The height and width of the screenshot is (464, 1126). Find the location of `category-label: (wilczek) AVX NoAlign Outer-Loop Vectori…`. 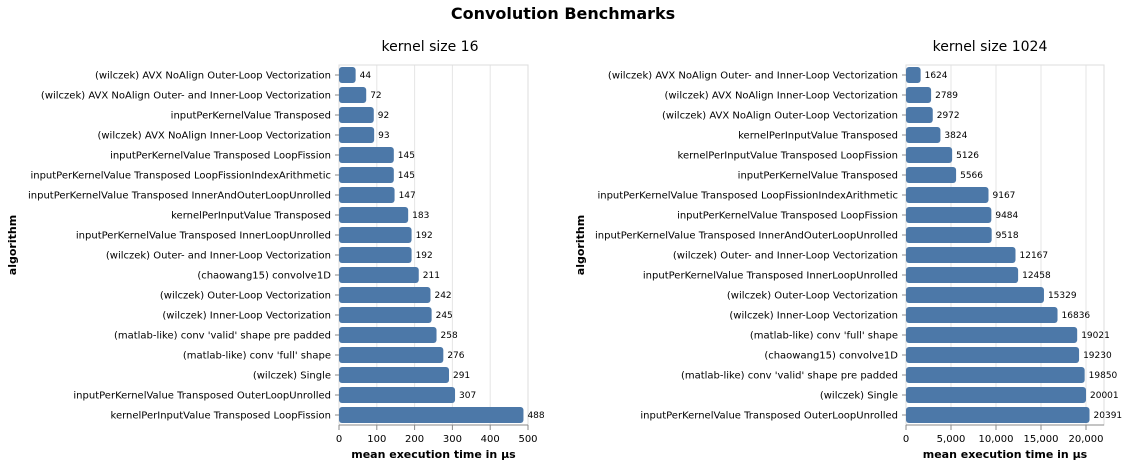

category-label: (wilczek) AVX NoAlign Outer-Loop Vectori… is located at coordinates (780, 116).